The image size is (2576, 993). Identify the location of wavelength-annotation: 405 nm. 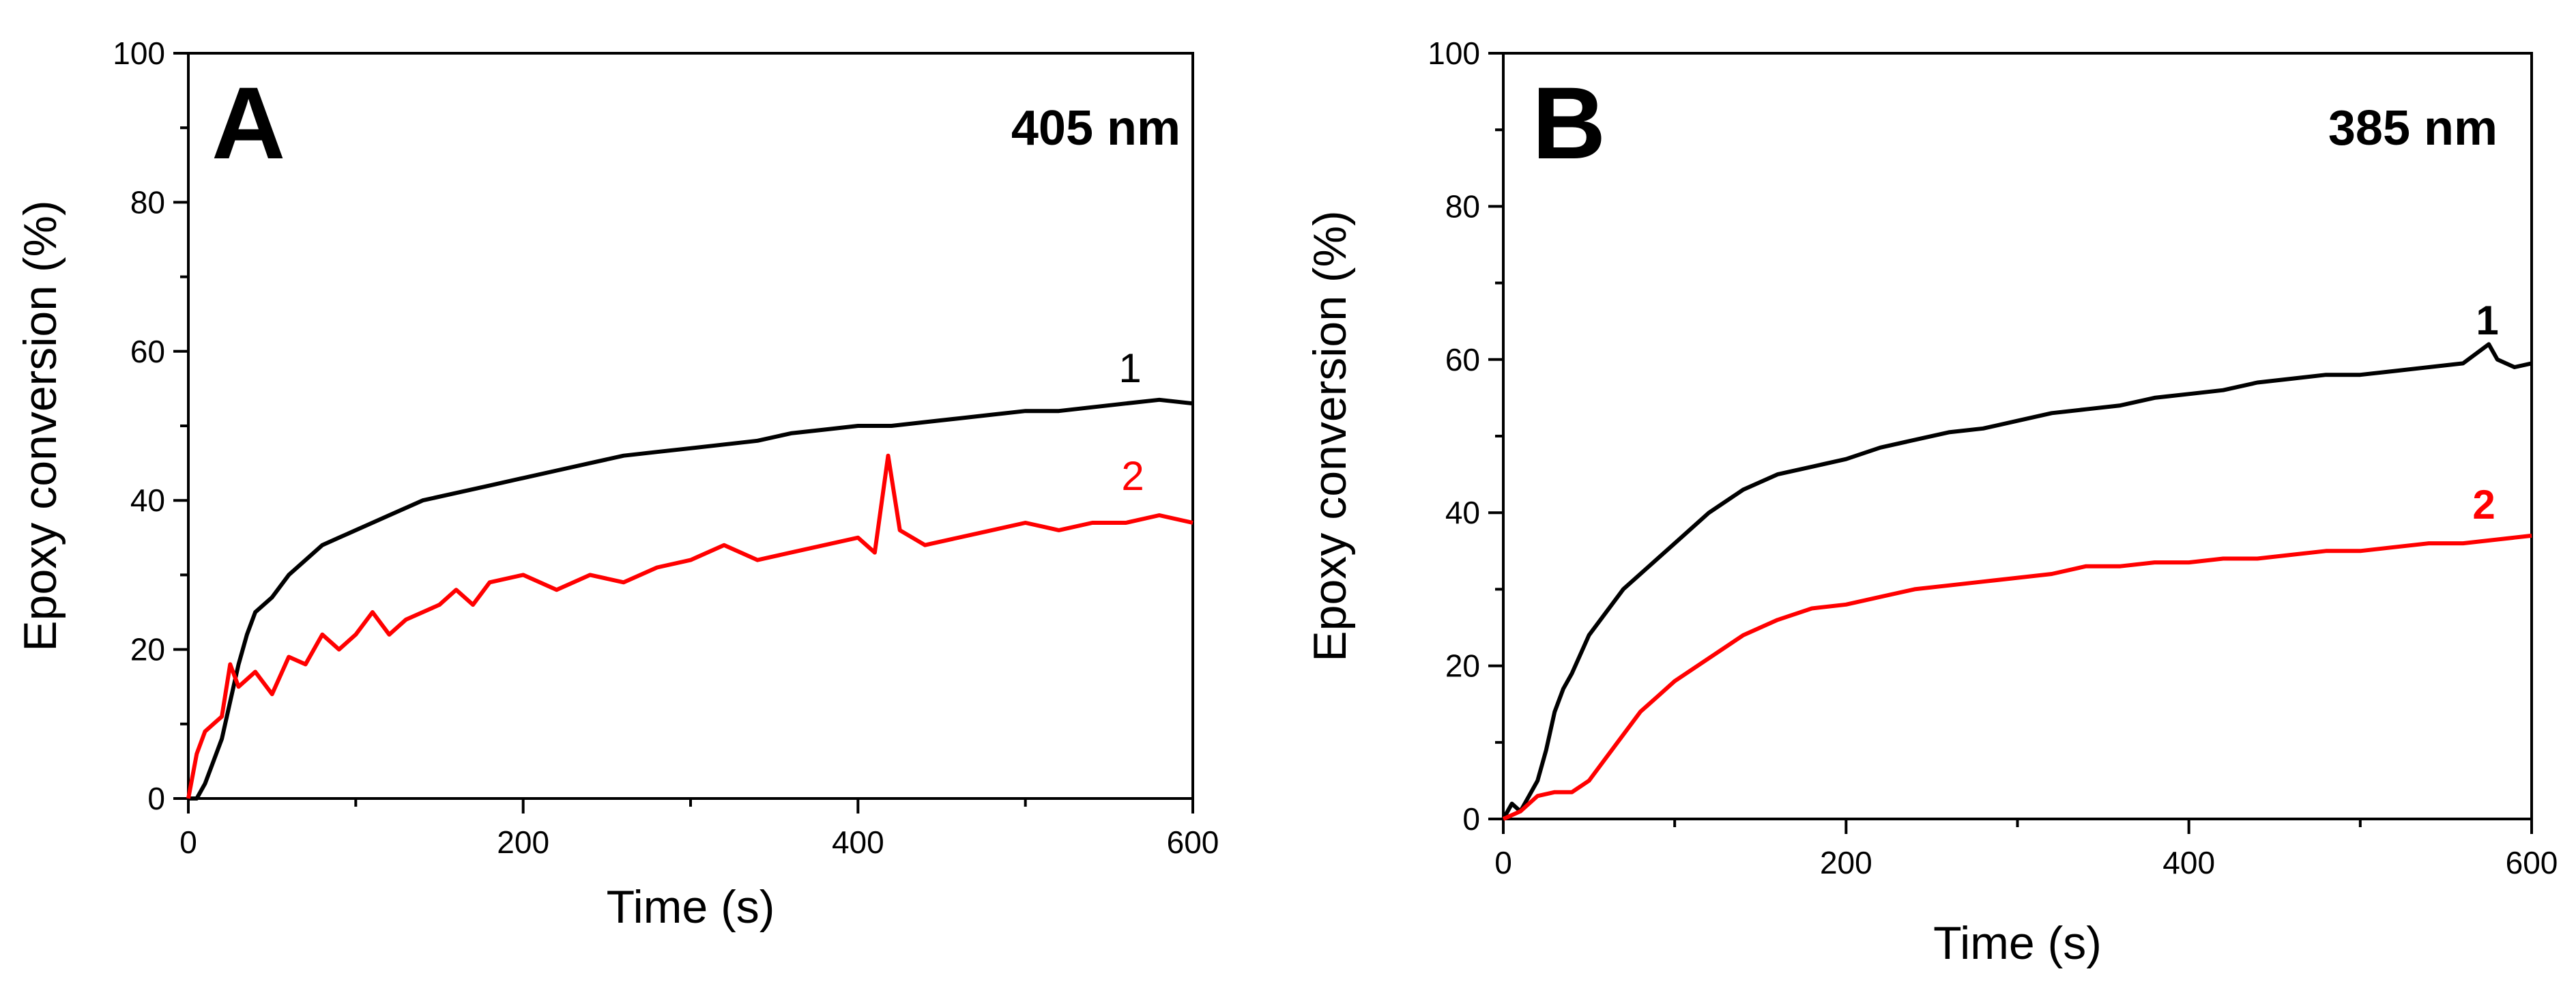
(1096, 128).